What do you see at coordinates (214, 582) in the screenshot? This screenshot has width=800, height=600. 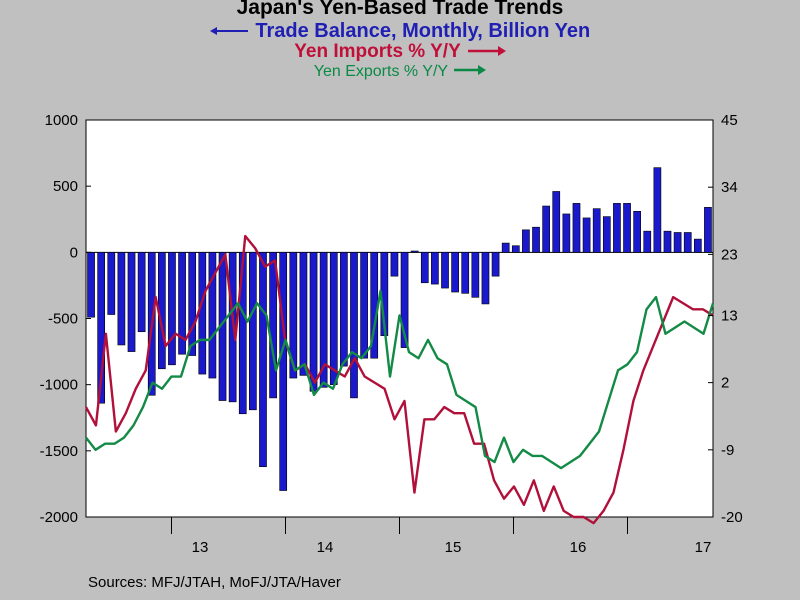 I see `sources-note: Sources: MFJ/JTAH, MoFJ/JTA/Haver` at bounding box center [214, 582].